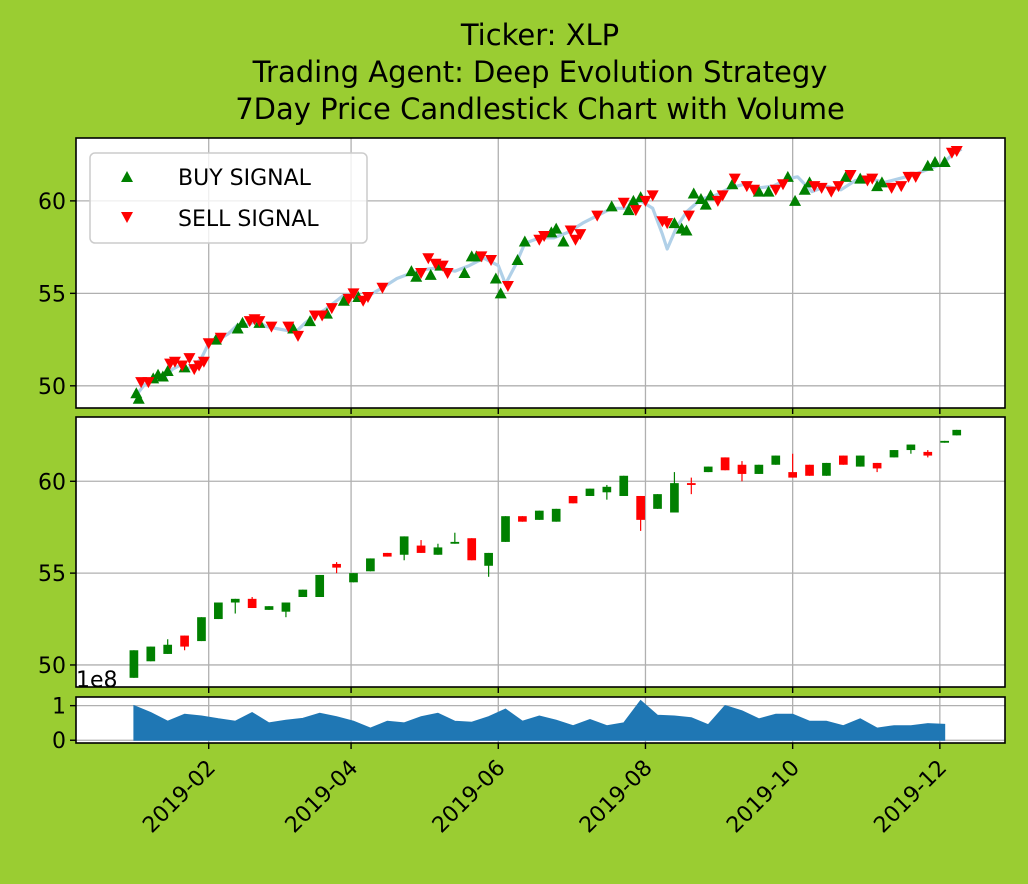 This screenshot has width=1028, height=884. What do you see at coordinates (97, 680) in the screenshot?
I see `volume-offset-label: 1e8` at bounding box center [97, 680].